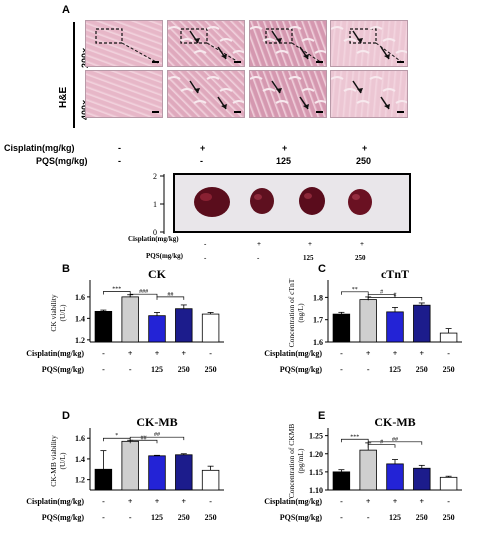 This screenshot has width=488, height=550. I want to click on photo-cisplatin-value: +, so click(362, 244).